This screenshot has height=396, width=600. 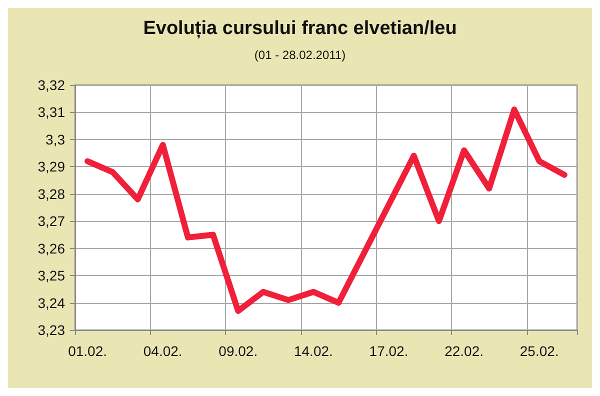 I want to click on y-tick-label: 3,27, so click(x=52, y=221).